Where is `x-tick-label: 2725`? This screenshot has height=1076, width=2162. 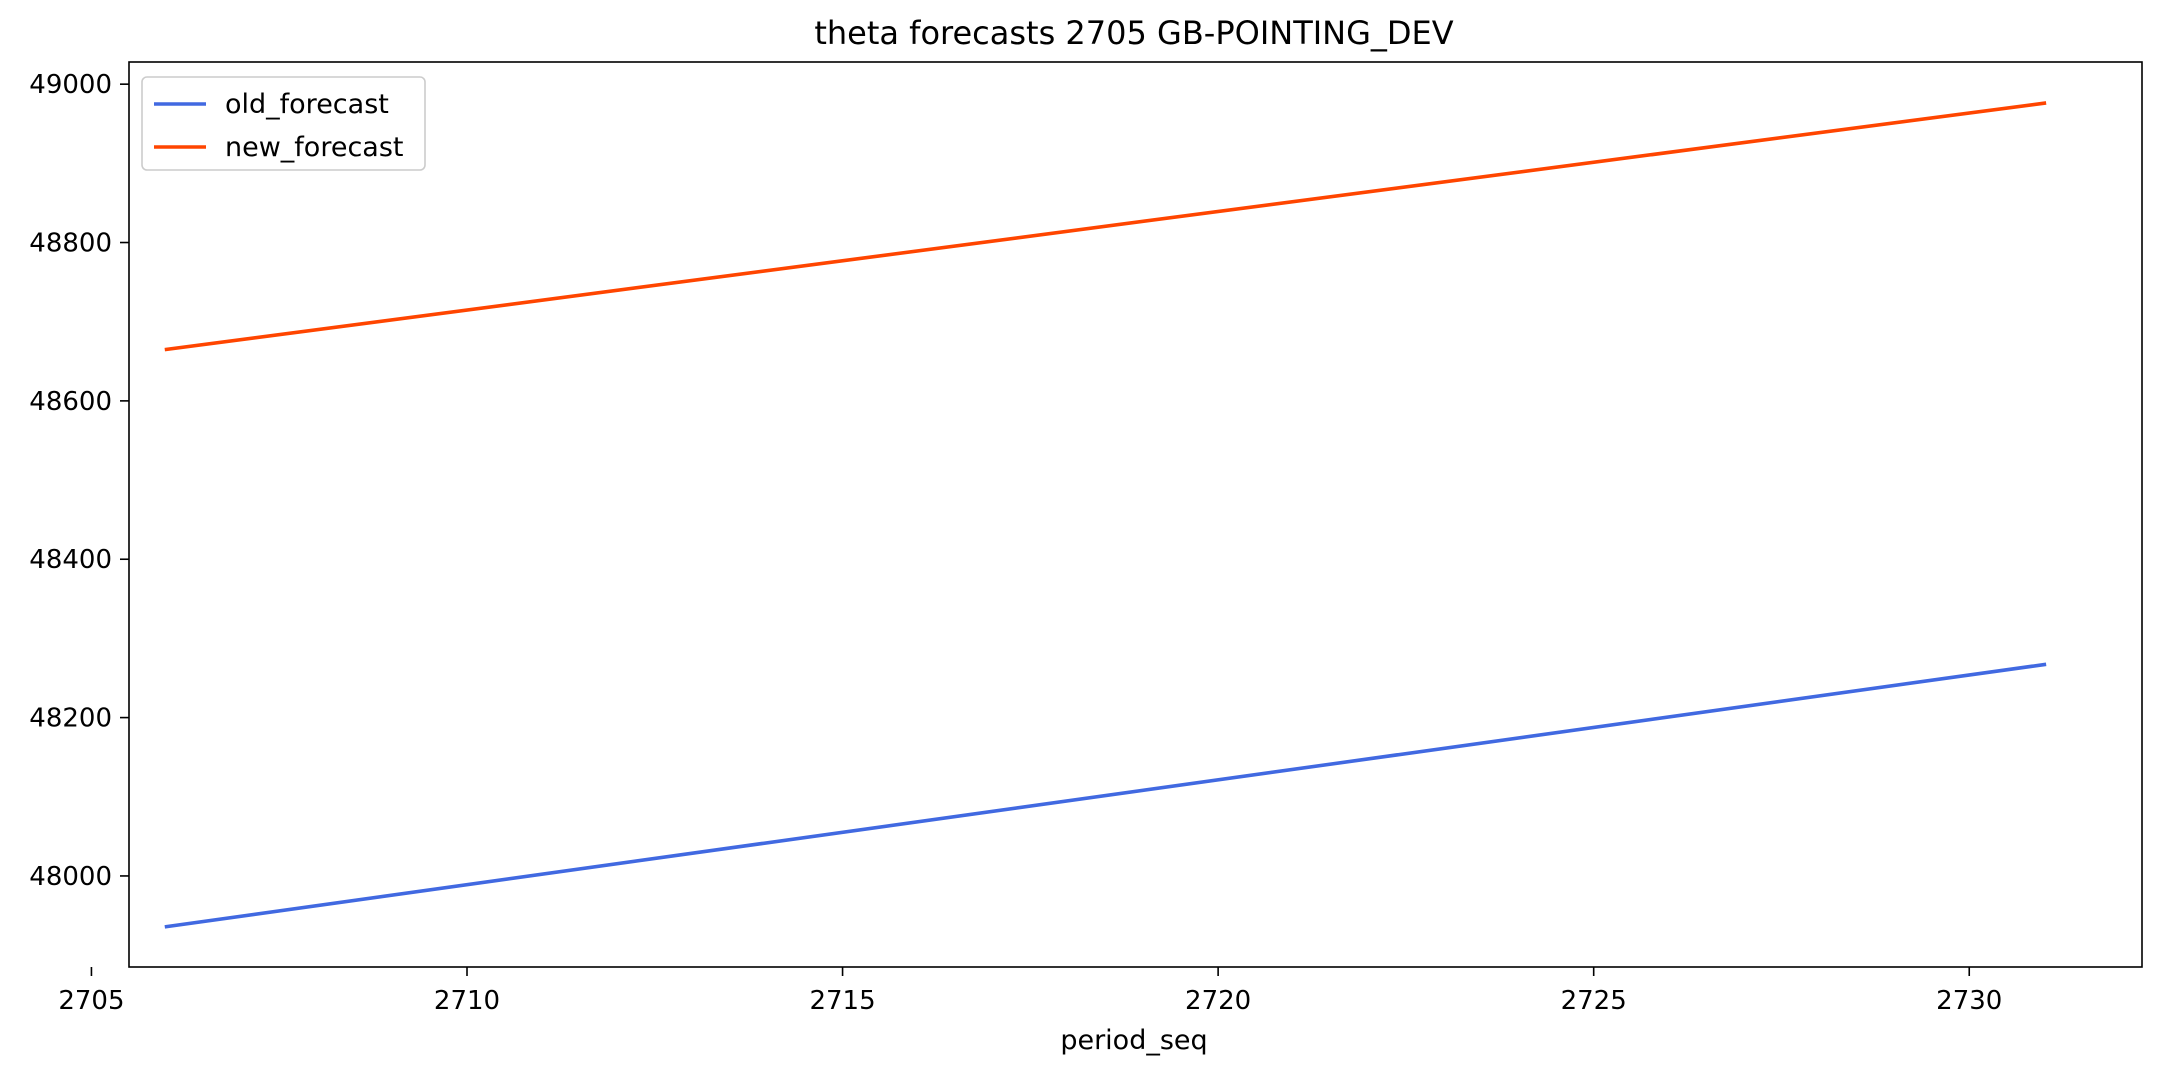 x-tick-label: 2725 is located at coordinates (1594, 1001).